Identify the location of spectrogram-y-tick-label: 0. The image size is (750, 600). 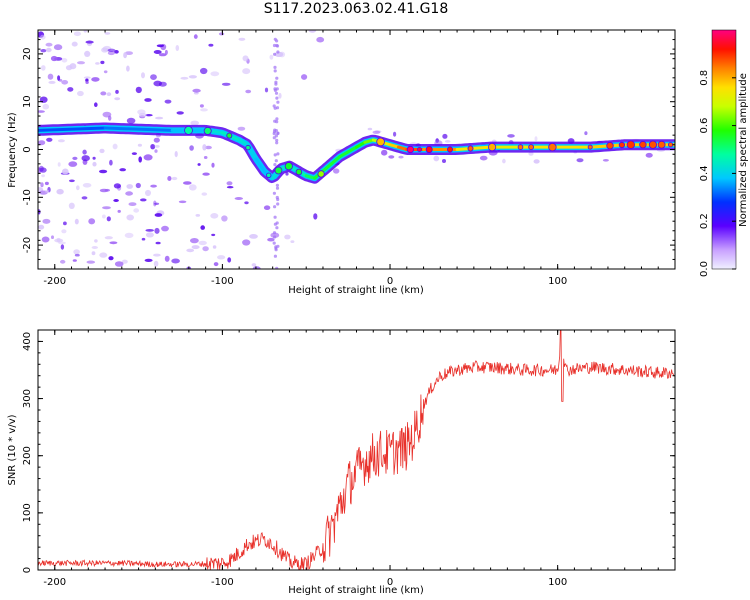
(27, 149).